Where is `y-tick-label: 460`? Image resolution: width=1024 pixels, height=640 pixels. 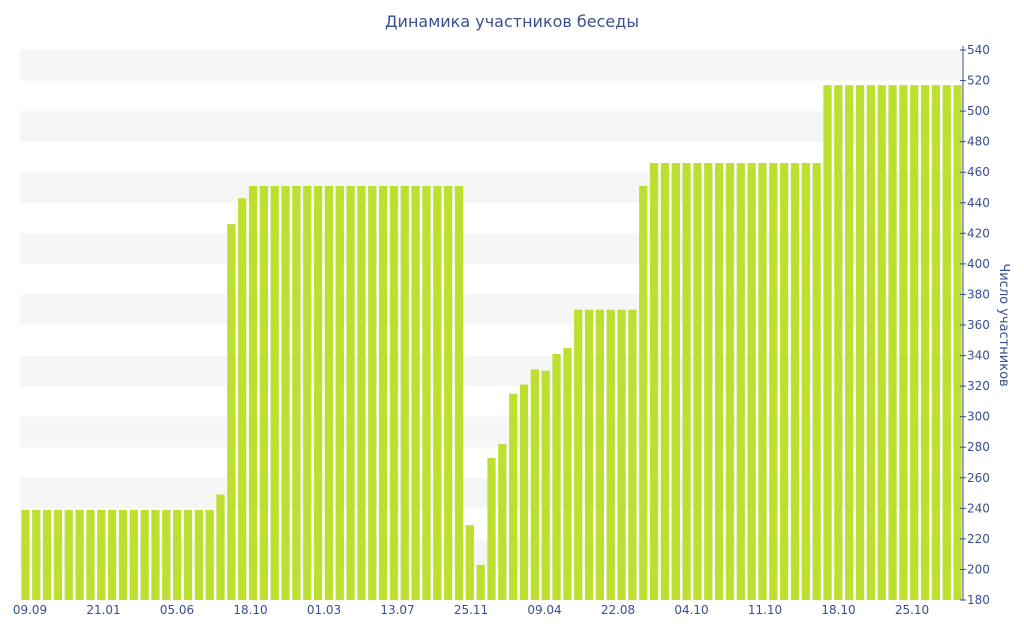 y-tick-label: 460 is located at coordinates (978, 172).